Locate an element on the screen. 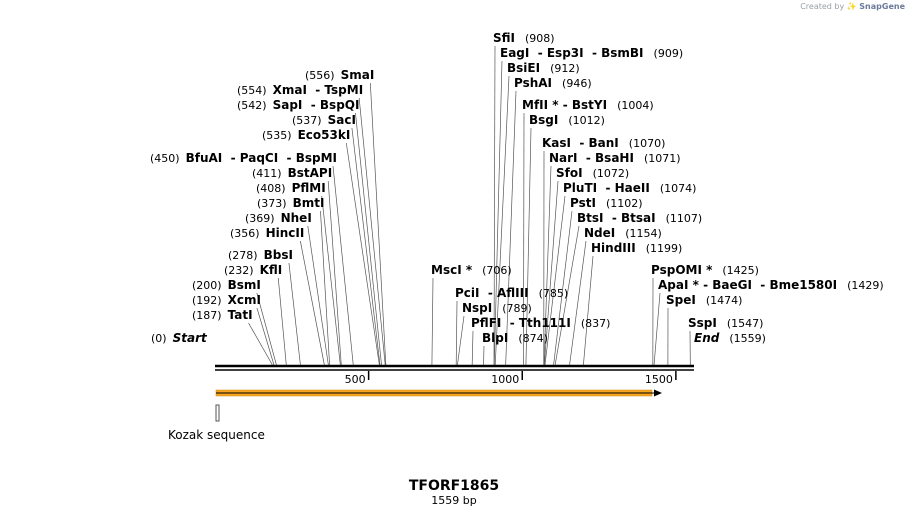 The height and width of the screenshot is (516, 909). site-position: (187) is located at coordinates (207, 315).